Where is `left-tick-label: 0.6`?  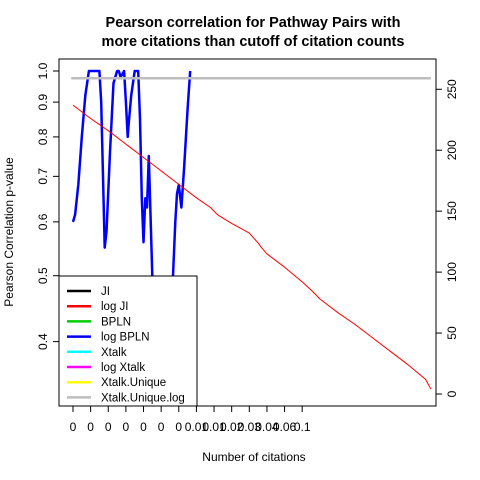 left-tick-label: 0.6 is located at coordinates (43, 221).